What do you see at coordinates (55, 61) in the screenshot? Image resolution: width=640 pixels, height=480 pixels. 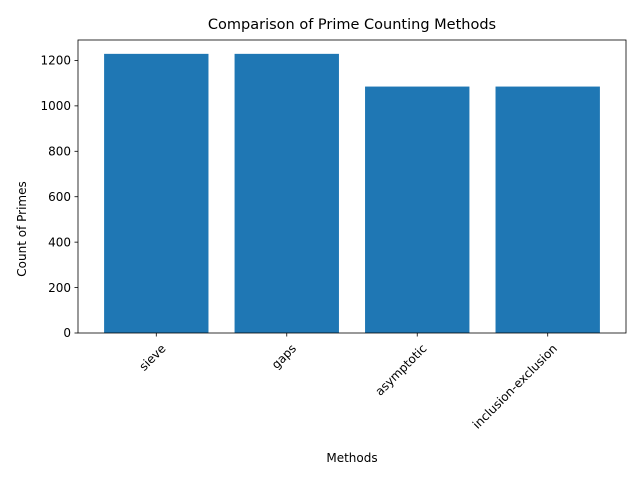 I see `y-tick-label: 1200` at bounding box center [55, 61].